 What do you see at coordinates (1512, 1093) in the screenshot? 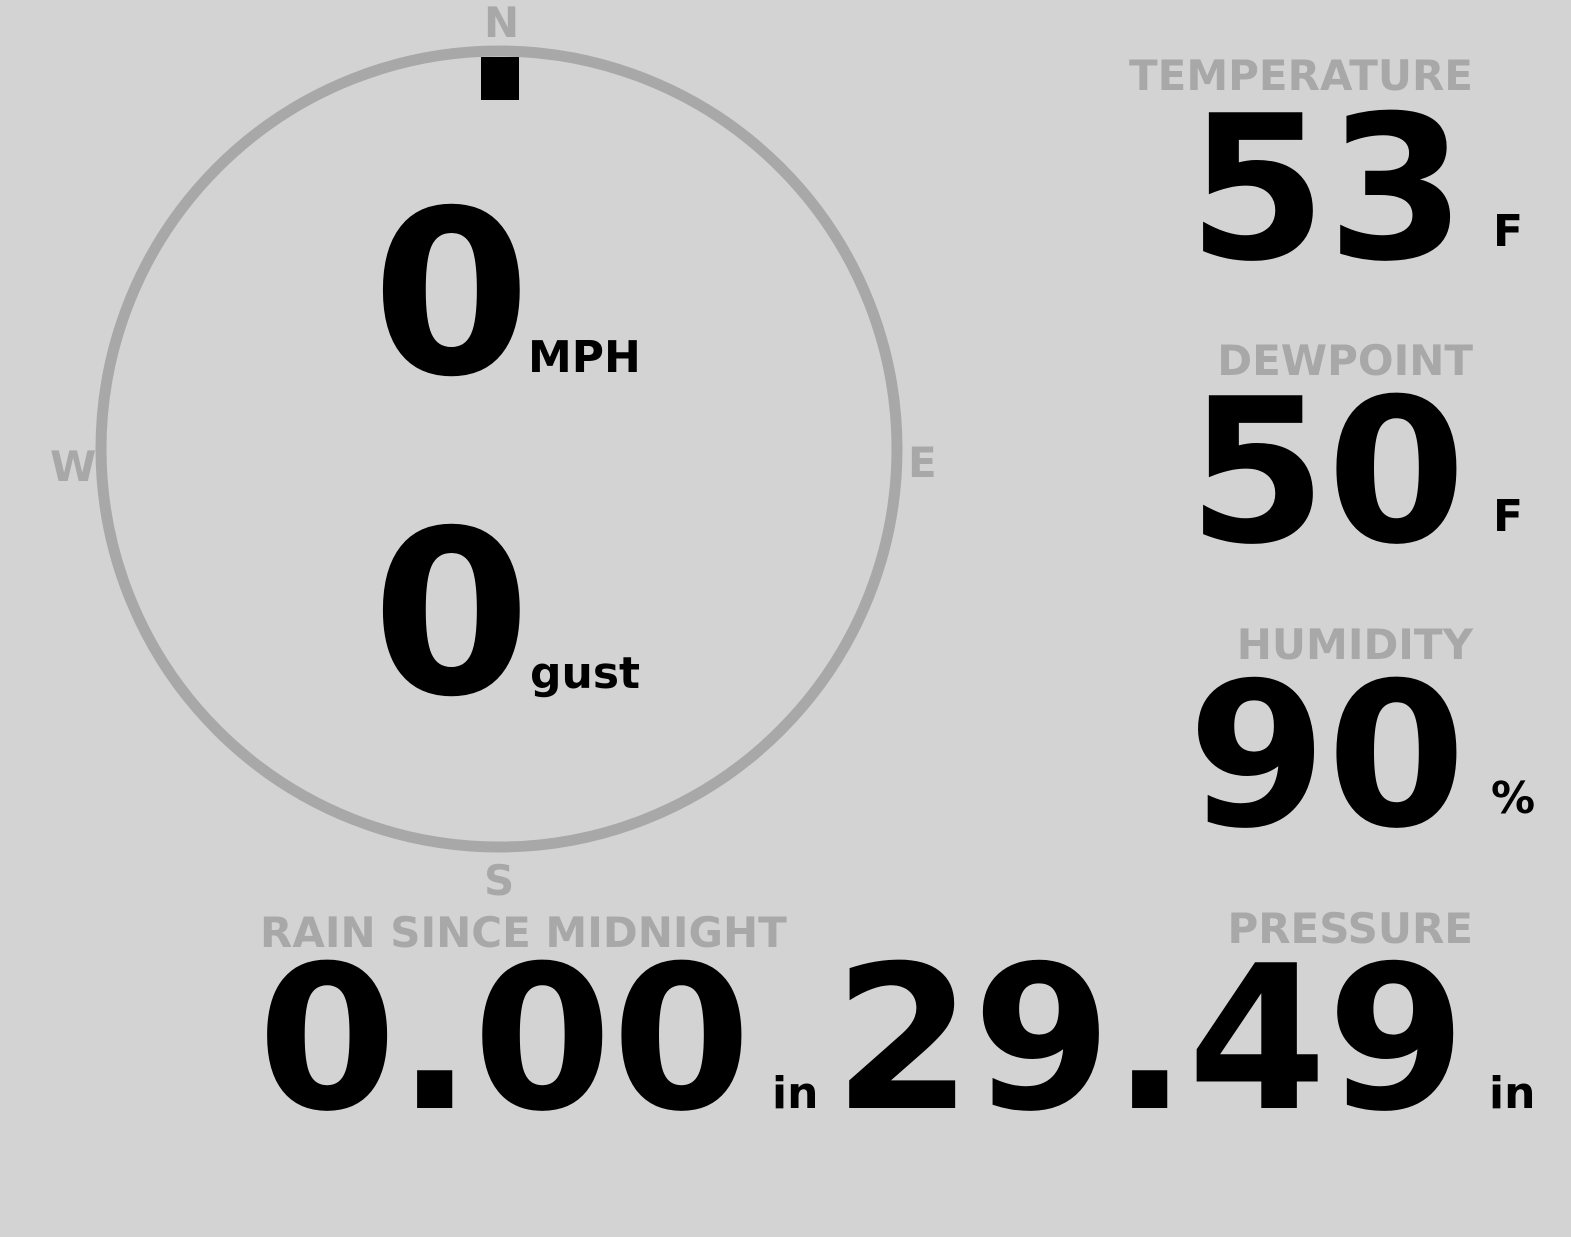
I see `pressure-unit: in` at bounding box center [1512, 1093].